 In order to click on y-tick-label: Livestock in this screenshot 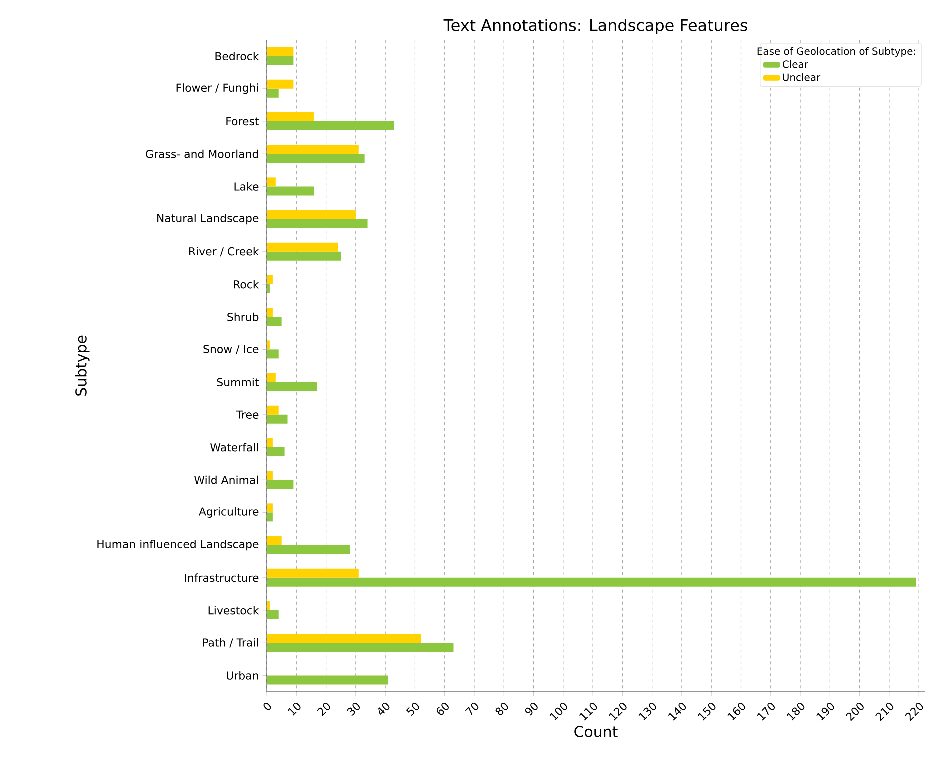, I will do `click(234, 610)`.